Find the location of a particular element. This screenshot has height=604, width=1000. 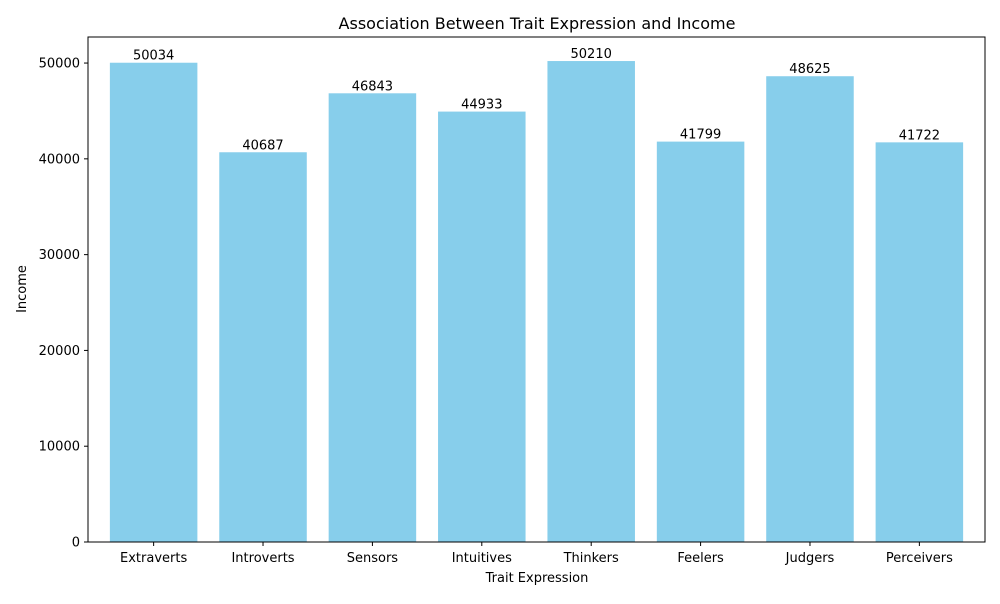

data-label-feelers: 41799 is located at coordinates (700, 135).